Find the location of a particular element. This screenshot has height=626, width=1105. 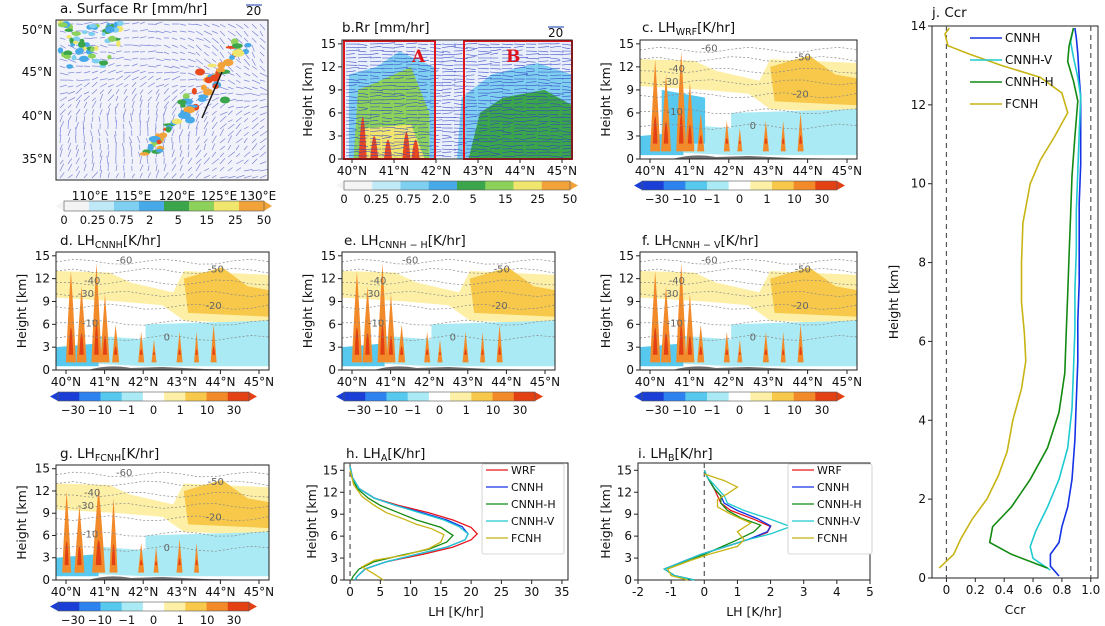

panel-a-colorbar-tick-label: 25 is located at coordinates (235, 220).